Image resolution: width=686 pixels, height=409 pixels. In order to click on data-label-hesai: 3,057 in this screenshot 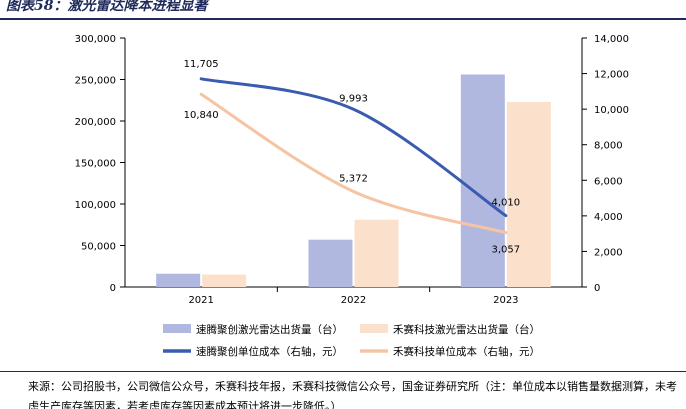, I will do `click(506, 250)`.